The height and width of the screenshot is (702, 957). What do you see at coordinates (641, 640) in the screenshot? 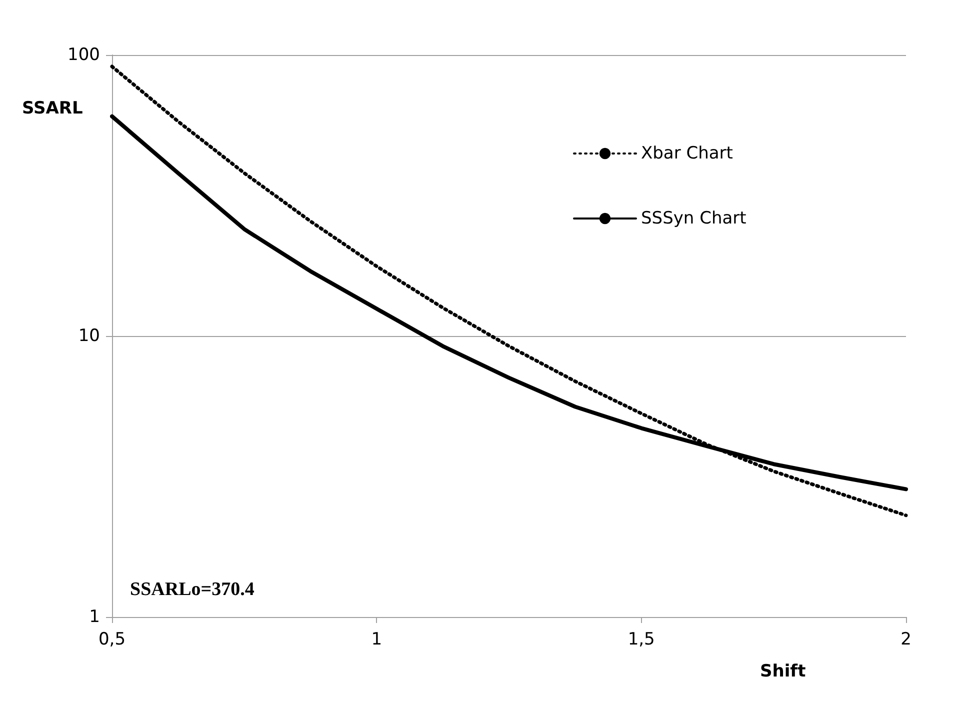
I see `x-tick-label: 1,5` at bounding box center [641, 640].